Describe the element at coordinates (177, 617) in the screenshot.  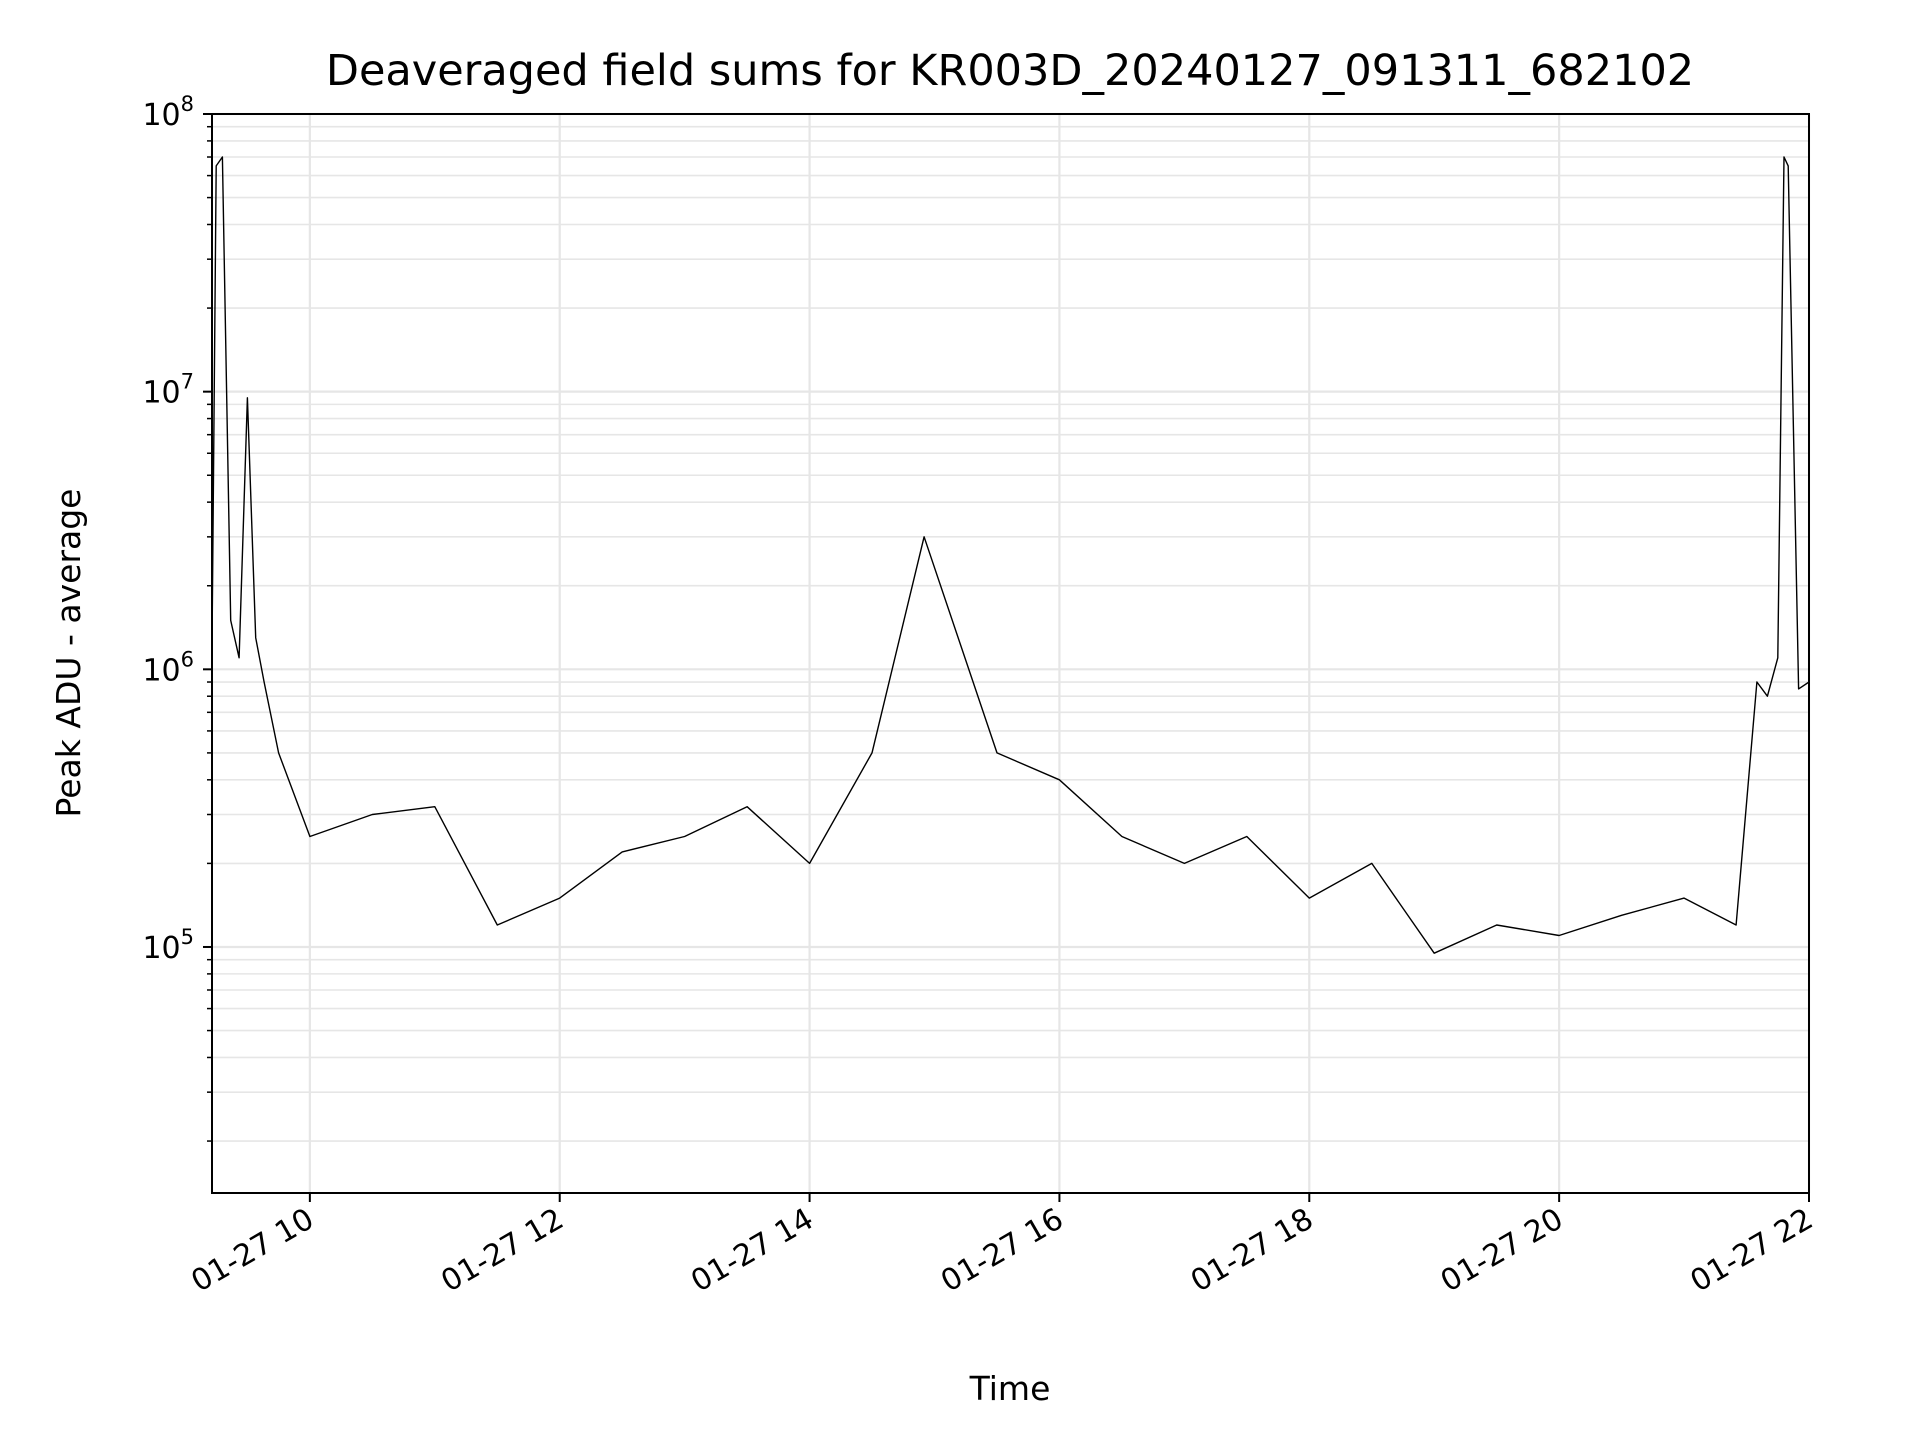
I see `y-axis: 10⁵ 10⁶ 10⁷ 10⁸` at that location.